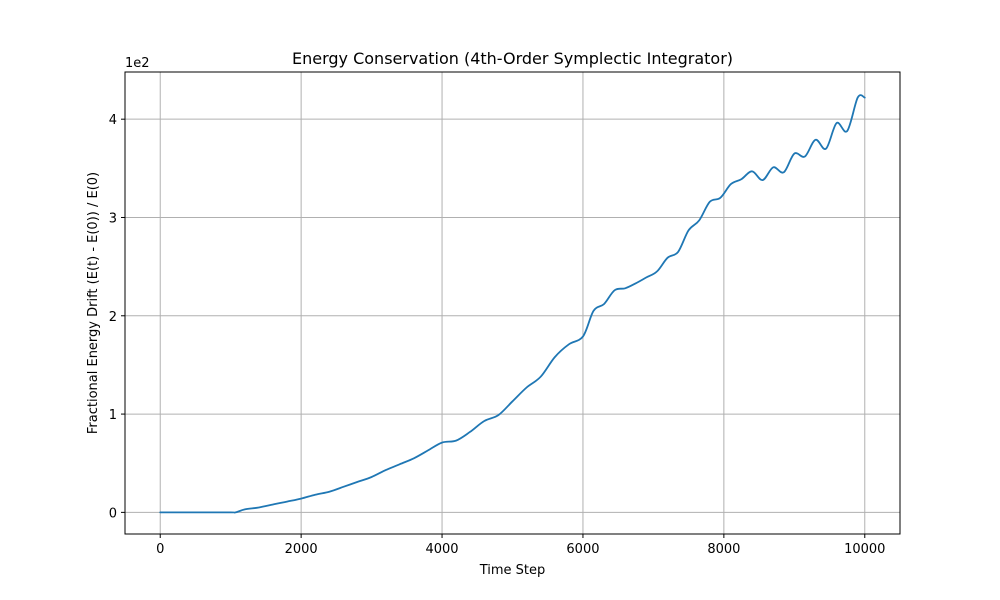 The width and height of the screenshot is (1000, 600). Describe the element at coordinates (582, 549) in the screenshot. I see `x-tick-label: 6000` at that location.